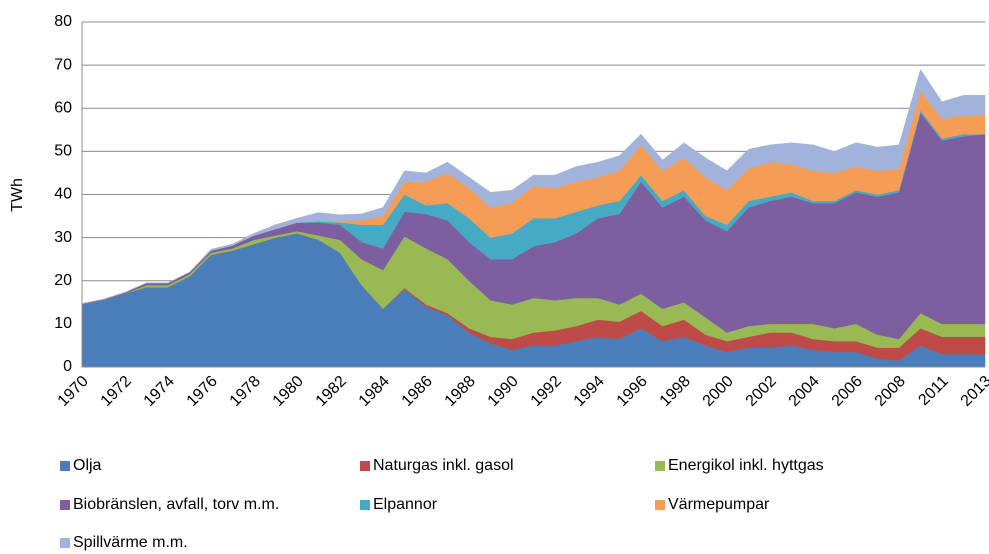 The width and height of the screenshot is (989, 554). Describe the element at coordinates (130, 542) in the screenshot. I see `legend-label: Spillvärme m.m.` at that location.